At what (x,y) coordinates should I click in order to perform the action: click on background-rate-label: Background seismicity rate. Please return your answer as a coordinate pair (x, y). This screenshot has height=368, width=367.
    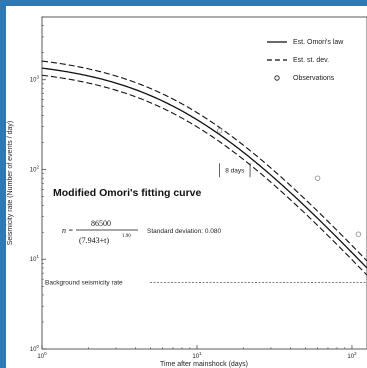
    Looking at the image, I should click on (84, 283).